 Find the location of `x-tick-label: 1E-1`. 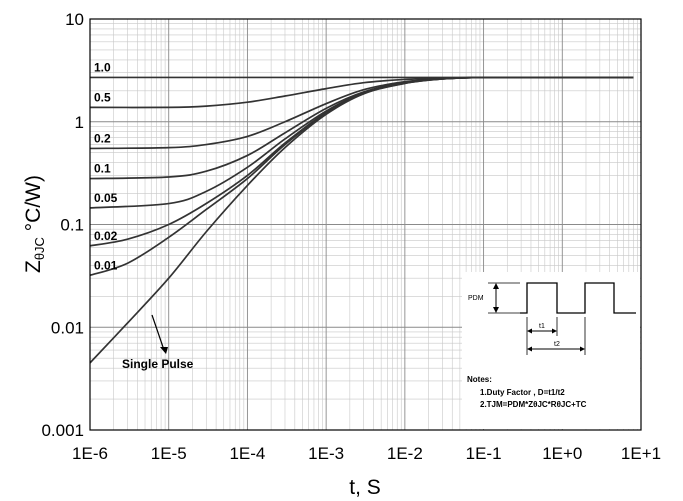

x-tick-label: 1E-1 is located at coordinates (484, 453).